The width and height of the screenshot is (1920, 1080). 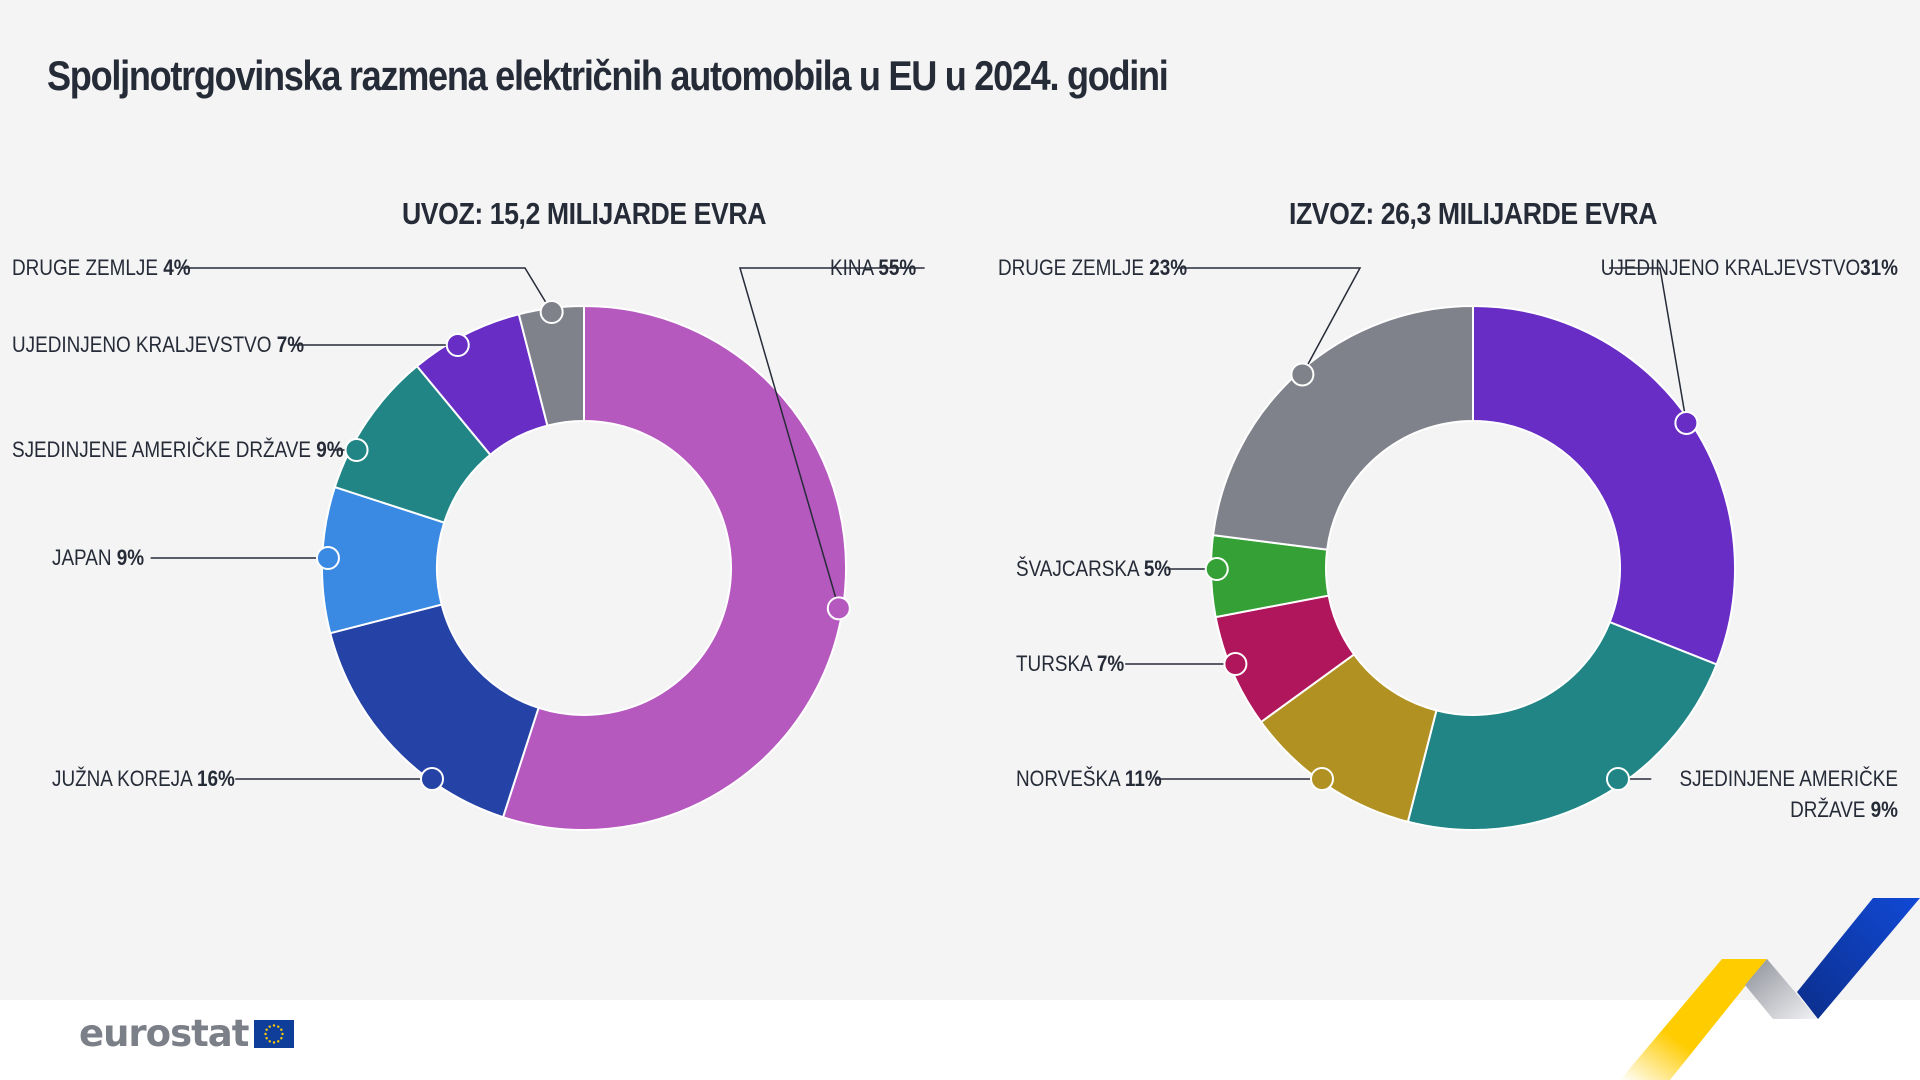 I want to click on slice-label-name: KINA, so click(x=854, y=268).